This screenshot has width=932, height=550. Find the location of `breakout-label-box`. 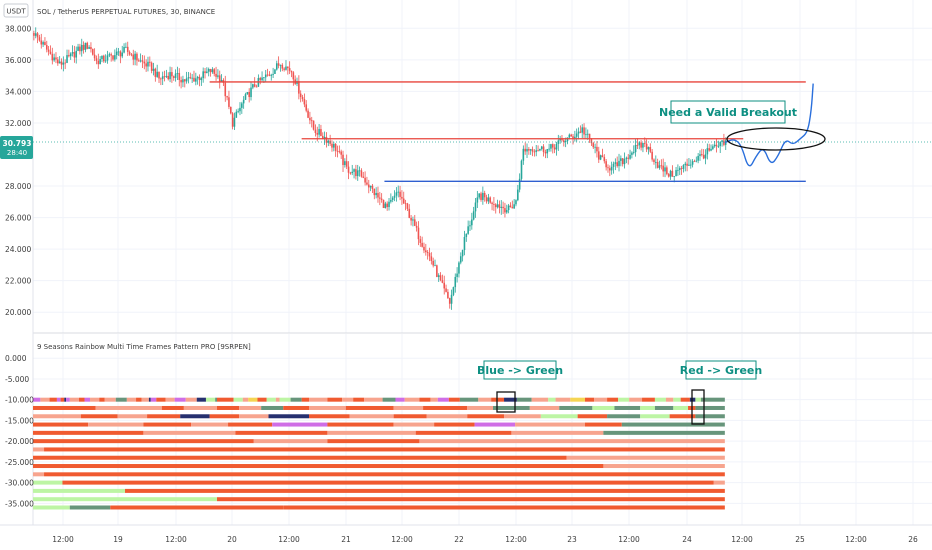

breakout-label-box is located at coordinates (728, 112).